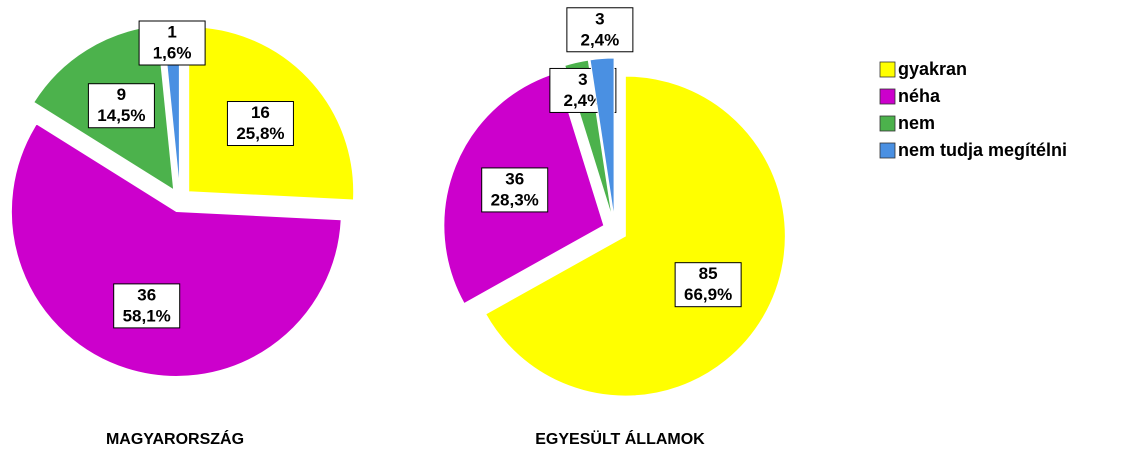 The width and height of the screenshot is (1121, 450). Describe the element at coordinates (982, 150) in the screenshot. I see `legend-label: nem tudja megítélni` at that location.